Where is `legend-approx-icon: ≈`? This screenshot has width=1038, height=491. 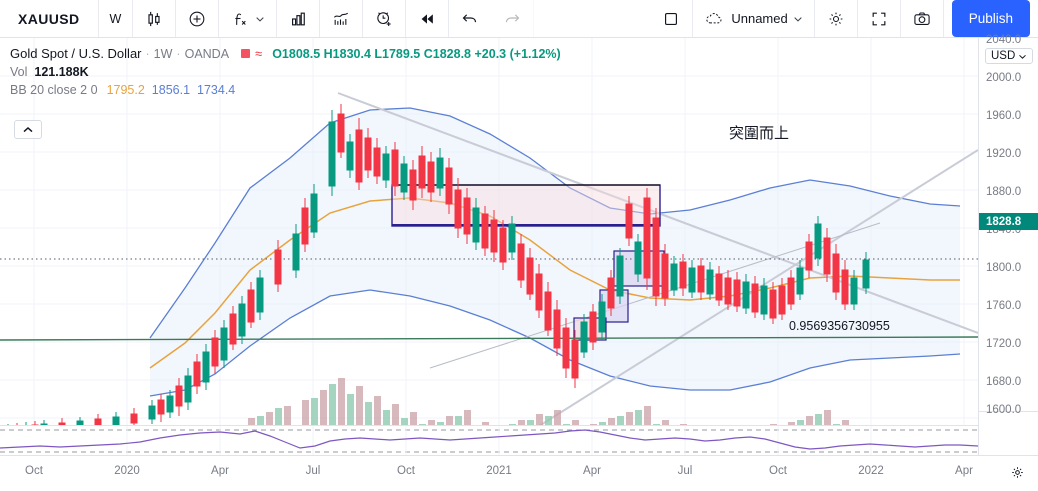
legend-approx-icon: ≈ is located at coordinates (259, 53).